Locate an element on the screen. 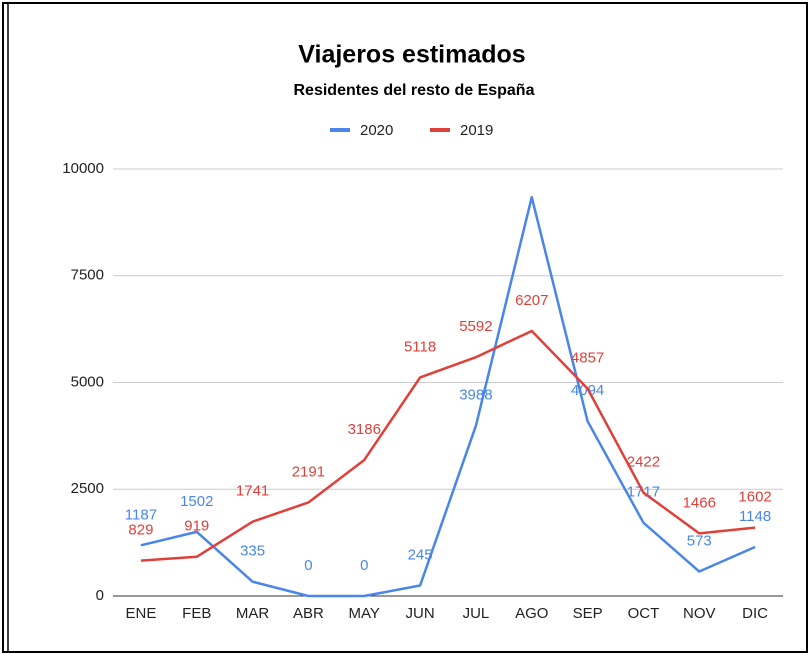 Image resolution: width=811 pixels, height=655 pixels. chart-title: Viajeros estimados is located at coordinates (411, 55).